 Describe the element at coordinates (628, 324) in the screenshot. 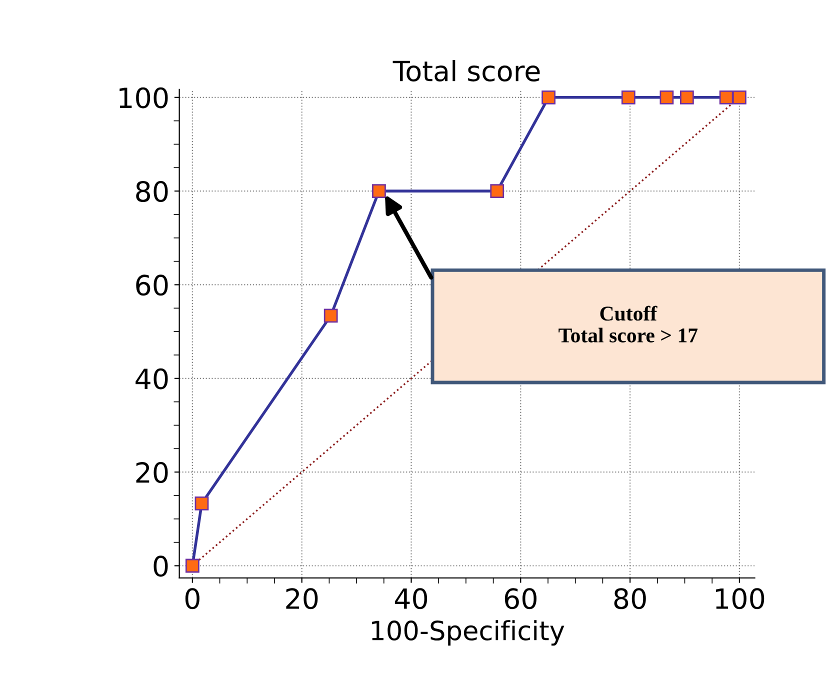

I see `annotation: Cutoff Total score > 17` at that location.